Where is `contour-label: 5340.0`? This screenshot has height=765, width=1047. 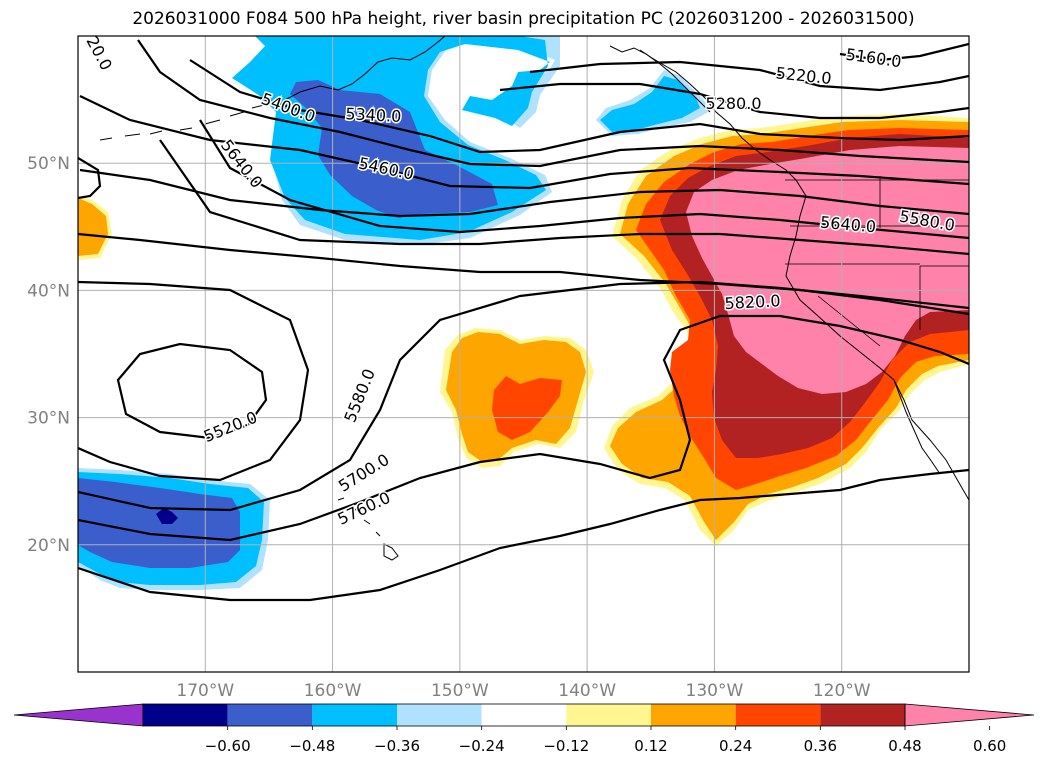
contour-label: 5340.0 is located at coordinates (373, 115).